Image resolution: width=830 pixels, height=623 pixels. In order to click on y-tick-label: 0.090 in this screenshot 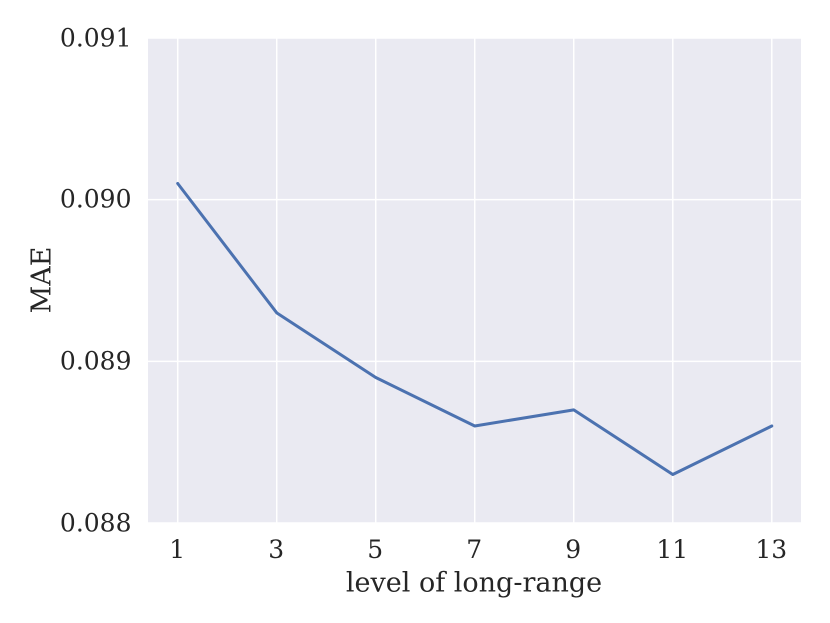, I will do `click(95, 199)`.